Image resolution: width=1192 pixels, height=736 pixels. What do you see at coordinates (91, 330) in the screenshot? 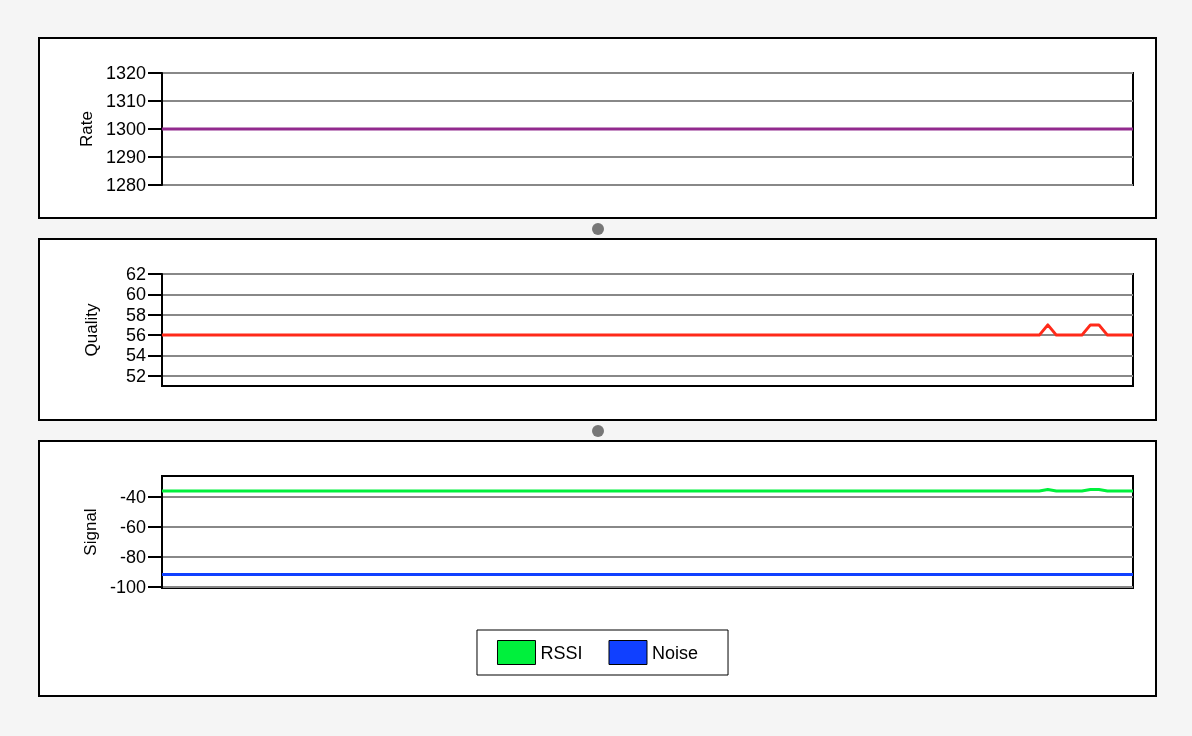
I see `y-axis-title: Quality` at bounding box center [91, 330].